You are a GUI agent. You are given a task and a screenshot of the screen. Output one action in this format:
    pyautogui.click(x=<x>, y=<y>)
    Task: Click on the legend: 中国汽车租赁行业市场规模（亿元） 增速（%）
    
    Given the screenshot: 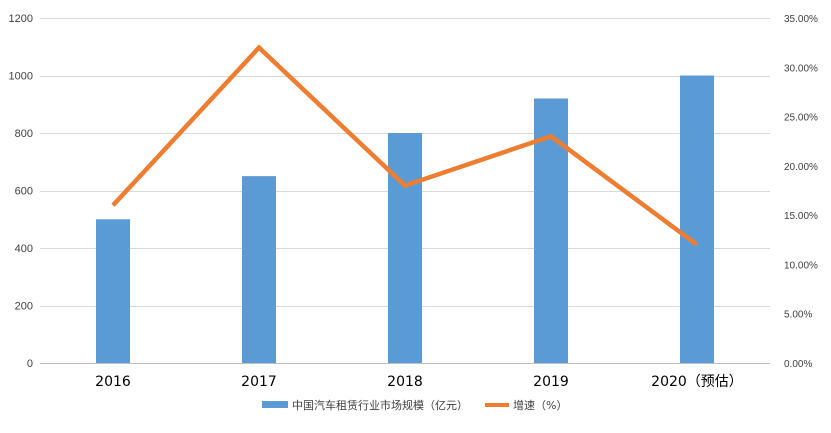 What is the action you would take?
    pyautogui.click(x=414, y=405)
    